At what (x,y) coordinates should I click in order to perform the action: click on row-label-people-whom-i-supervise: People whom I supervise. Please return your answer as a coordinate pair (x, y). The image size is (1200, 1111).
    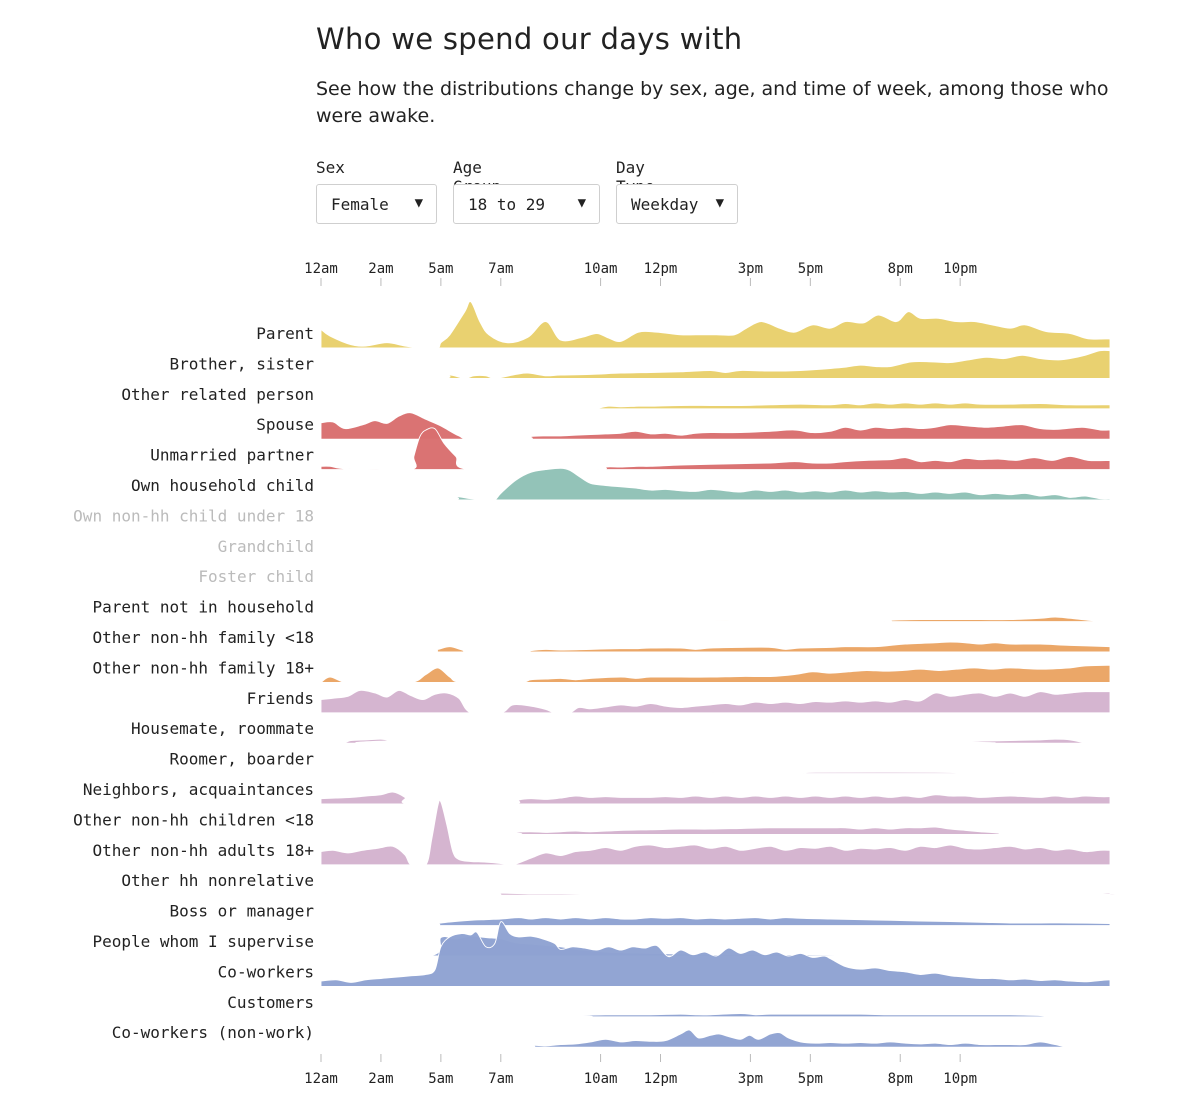
    Looking at the image, I should click on (203, 941).